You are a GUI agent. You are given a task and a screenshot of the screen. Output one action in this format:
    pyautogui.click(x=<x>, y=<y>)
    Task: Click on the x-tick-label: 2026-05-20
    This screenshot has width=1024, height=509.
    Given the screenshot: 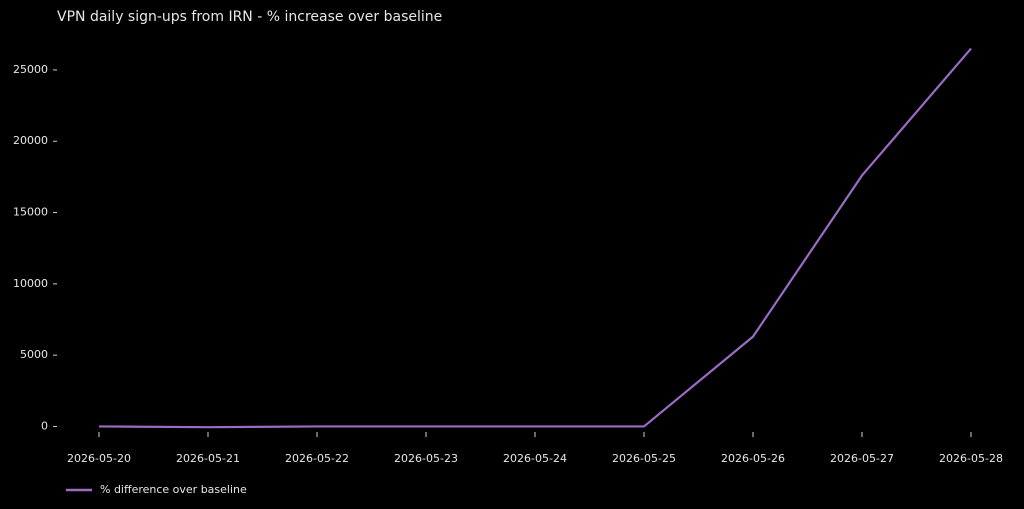 What is the action you would take?
    pyautogui.click(x=99, y=458)
    